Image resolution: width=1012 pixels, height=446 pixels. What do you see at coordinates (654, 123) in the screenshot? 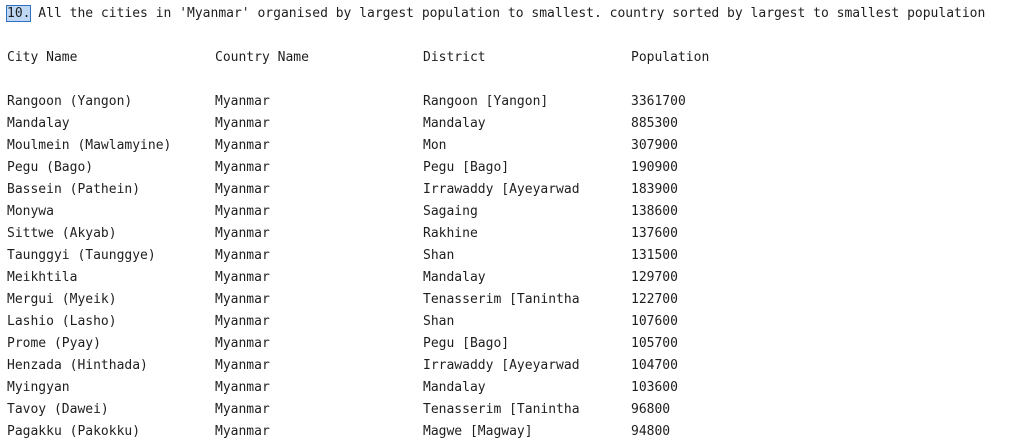
I see `population-cell: 885300` at bounding box center [654, 123].